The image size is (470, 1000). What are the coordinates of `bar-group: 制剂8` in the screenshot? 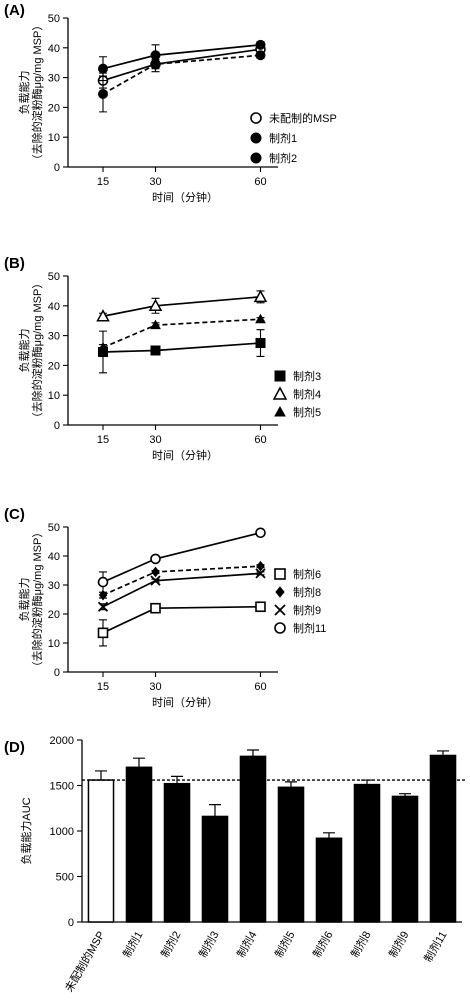 It's located at (364, 869).